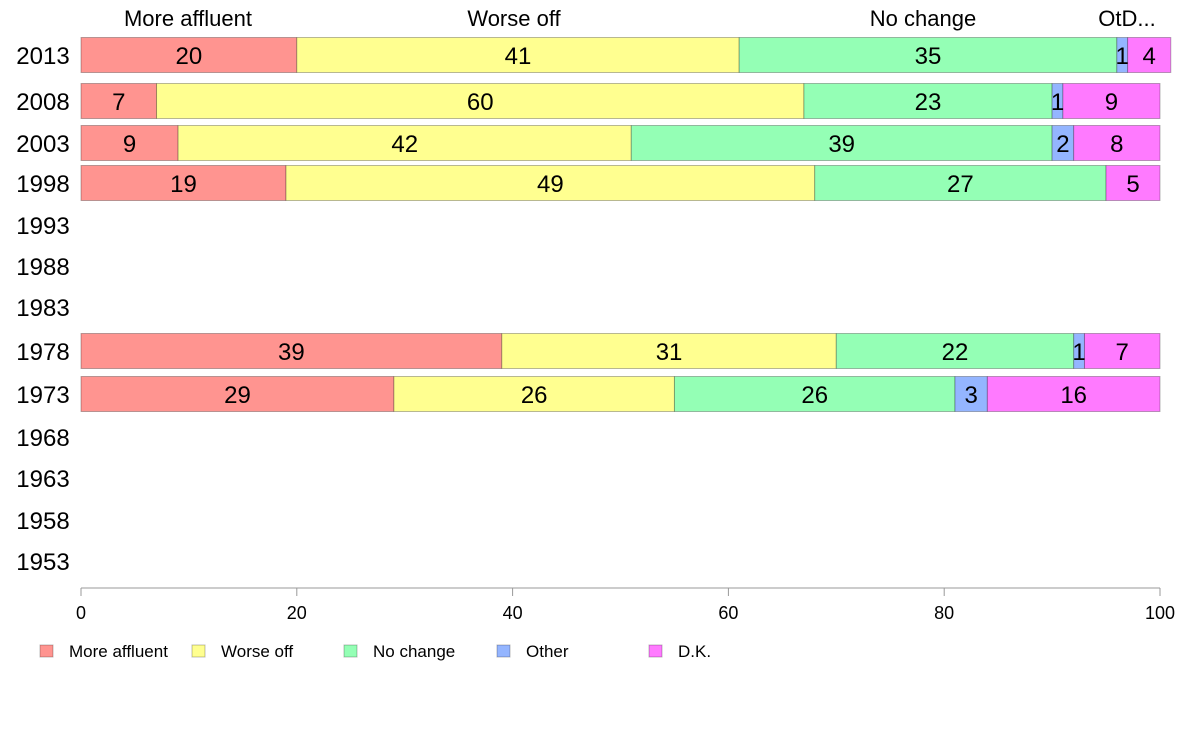 The height and width of the screenshot is (736, 1188). What do you see at coordinates (728, 613) in the screenshot?
I see `x-tick-label: 60` at bounding box center [728, 613].